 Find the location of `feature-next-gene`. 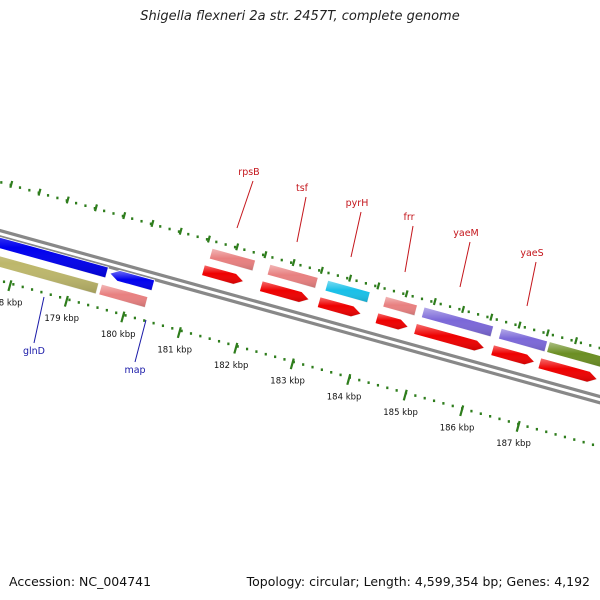

feature-next-gene is located at coordinates (567, 370).